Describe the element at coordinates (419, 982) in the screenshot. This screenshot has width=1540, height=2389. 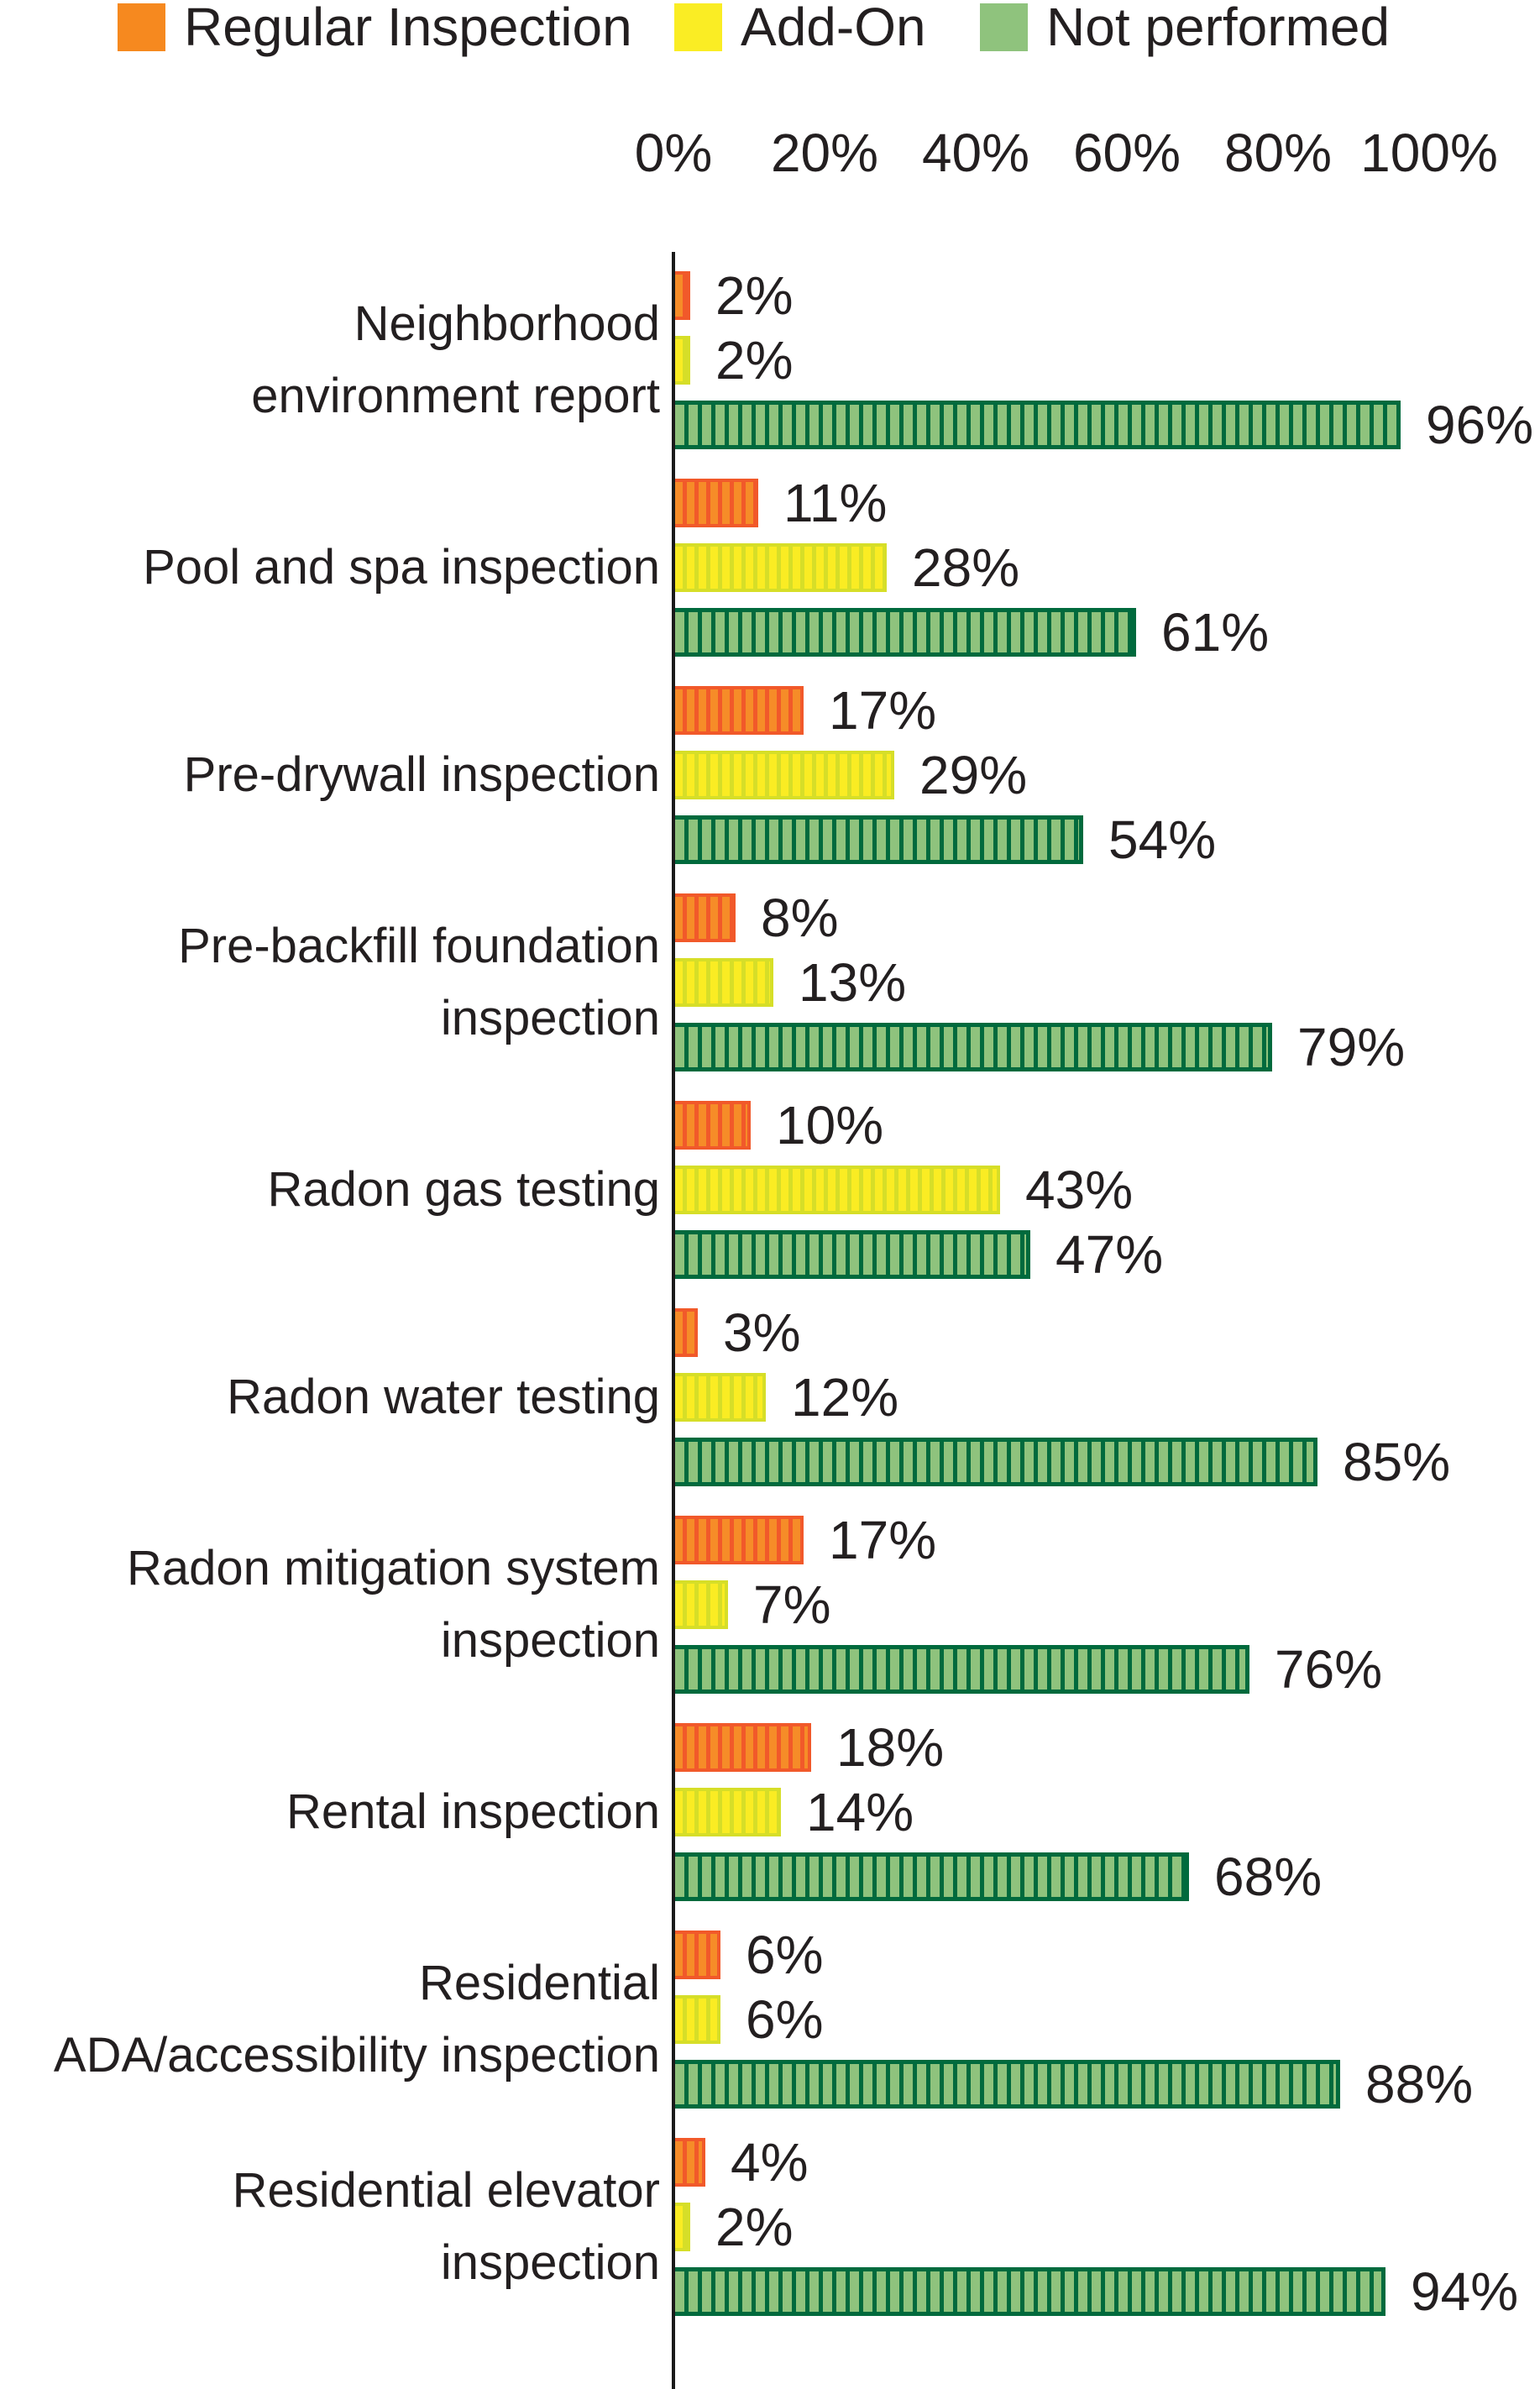
I see `category-label-3: Pre-backfill foundation inspection` at that location.